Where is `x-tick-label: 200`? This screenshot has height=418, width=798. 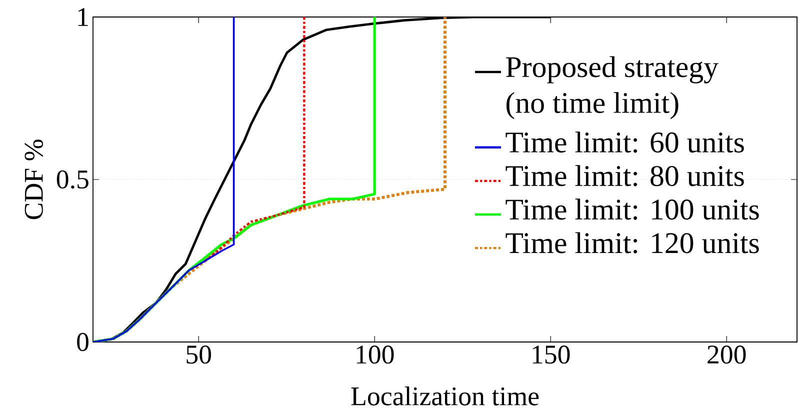 x-tick-label: 200 is located at coordinates (727, 355).